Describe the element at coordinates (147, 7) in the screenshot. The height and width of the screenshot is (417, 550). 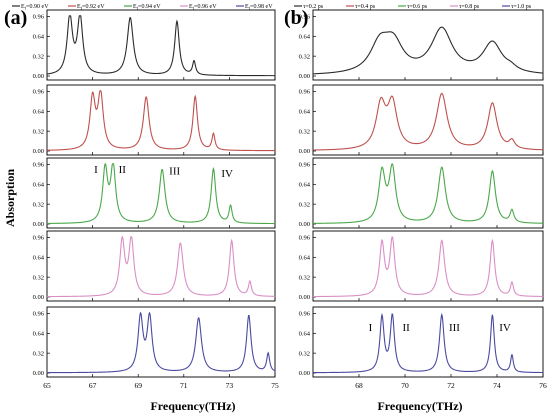
I see `legend-label: Ef=0.94 eV` at that location.